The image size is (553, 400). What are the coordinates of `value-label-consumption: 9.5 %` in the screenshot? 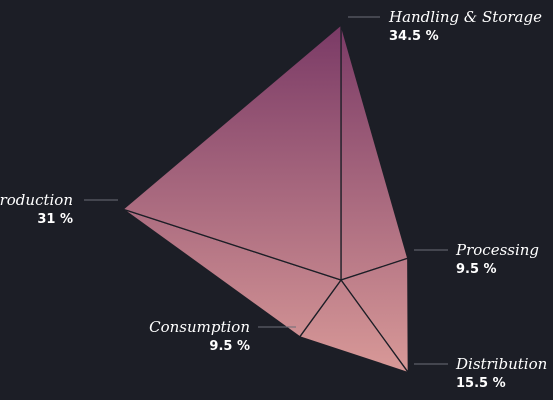 It's located at (229, 346).